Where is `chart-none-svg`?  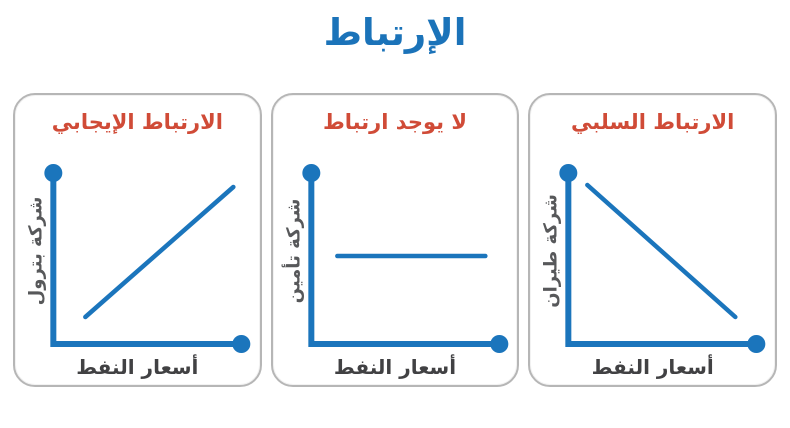 chart-none-svg is located at coordinates (404, 258).